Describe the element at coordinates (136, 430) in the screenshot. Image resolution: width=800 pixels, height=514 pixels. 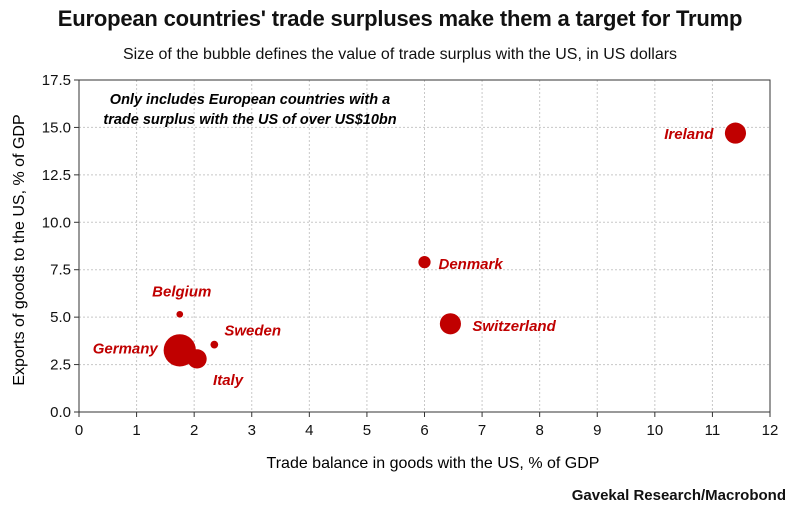
I see `x-tick-label: 1` at that location.